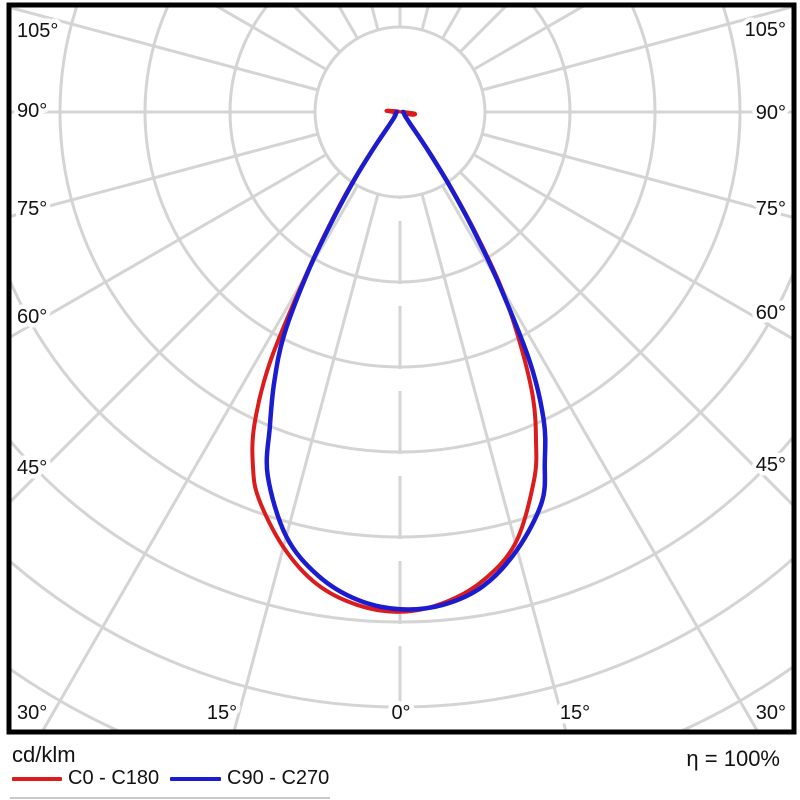 Image resolution: width=800 pixels, height=800 pixels. What do you see at coordinates (195, 779) in the screenshot?
I see `legend-swatch-c90-c270` at bounding box center [195, 779].